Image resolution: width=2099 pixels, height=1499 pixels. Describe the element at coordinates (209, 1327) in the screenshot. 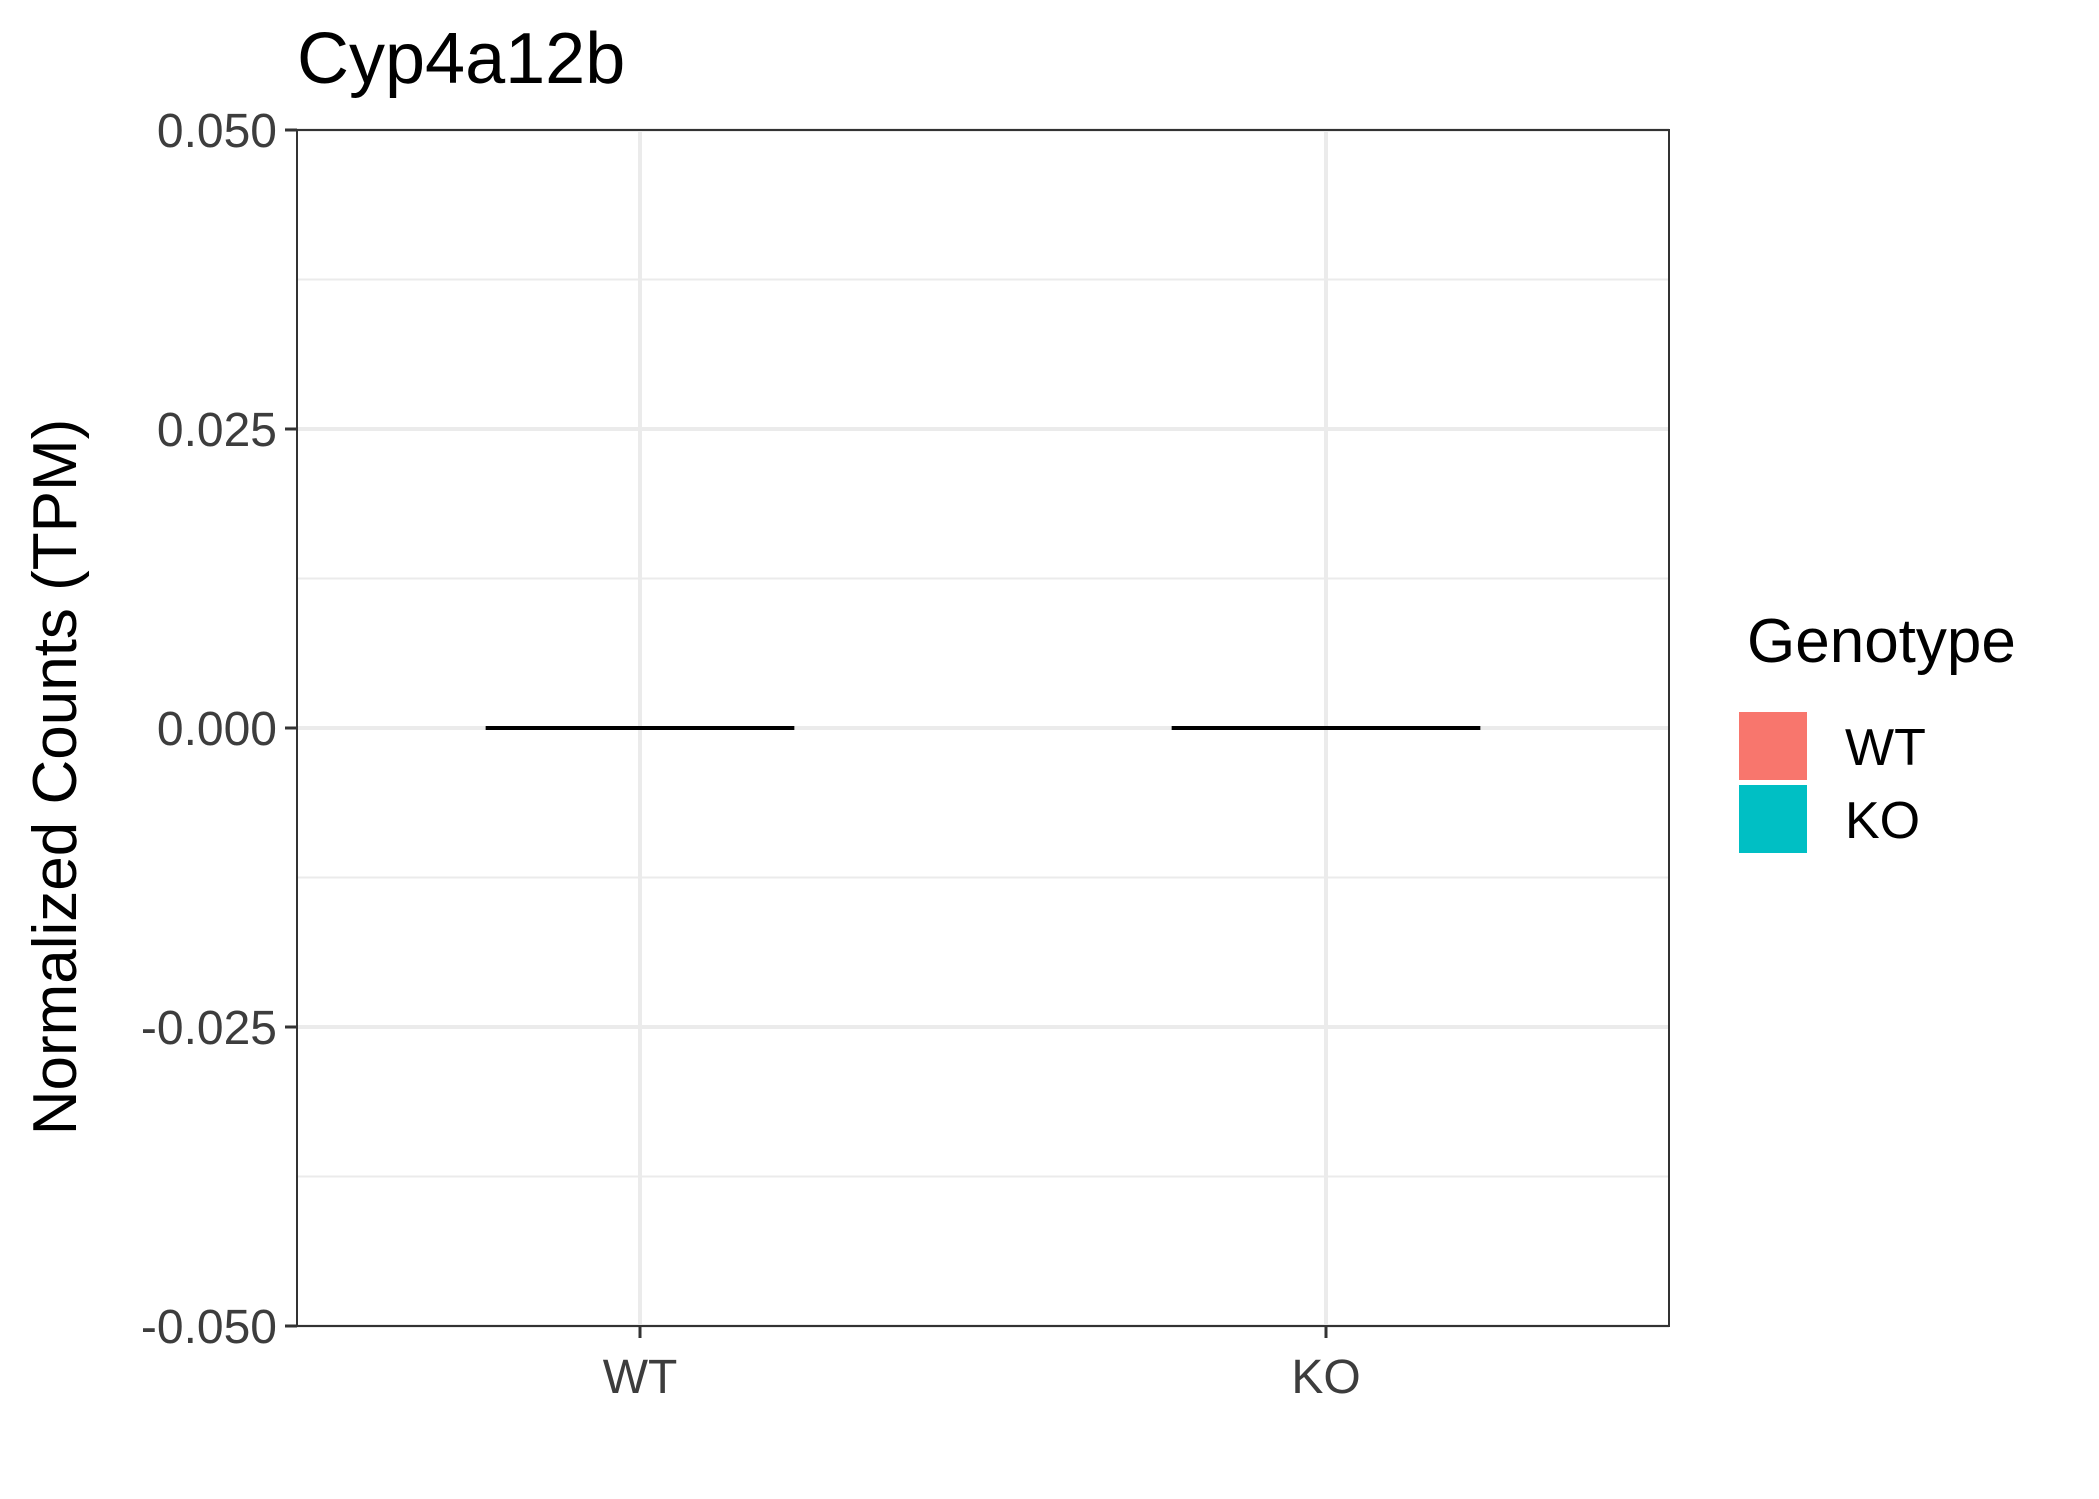

I see `y-tick-label: -0.050` at that location.